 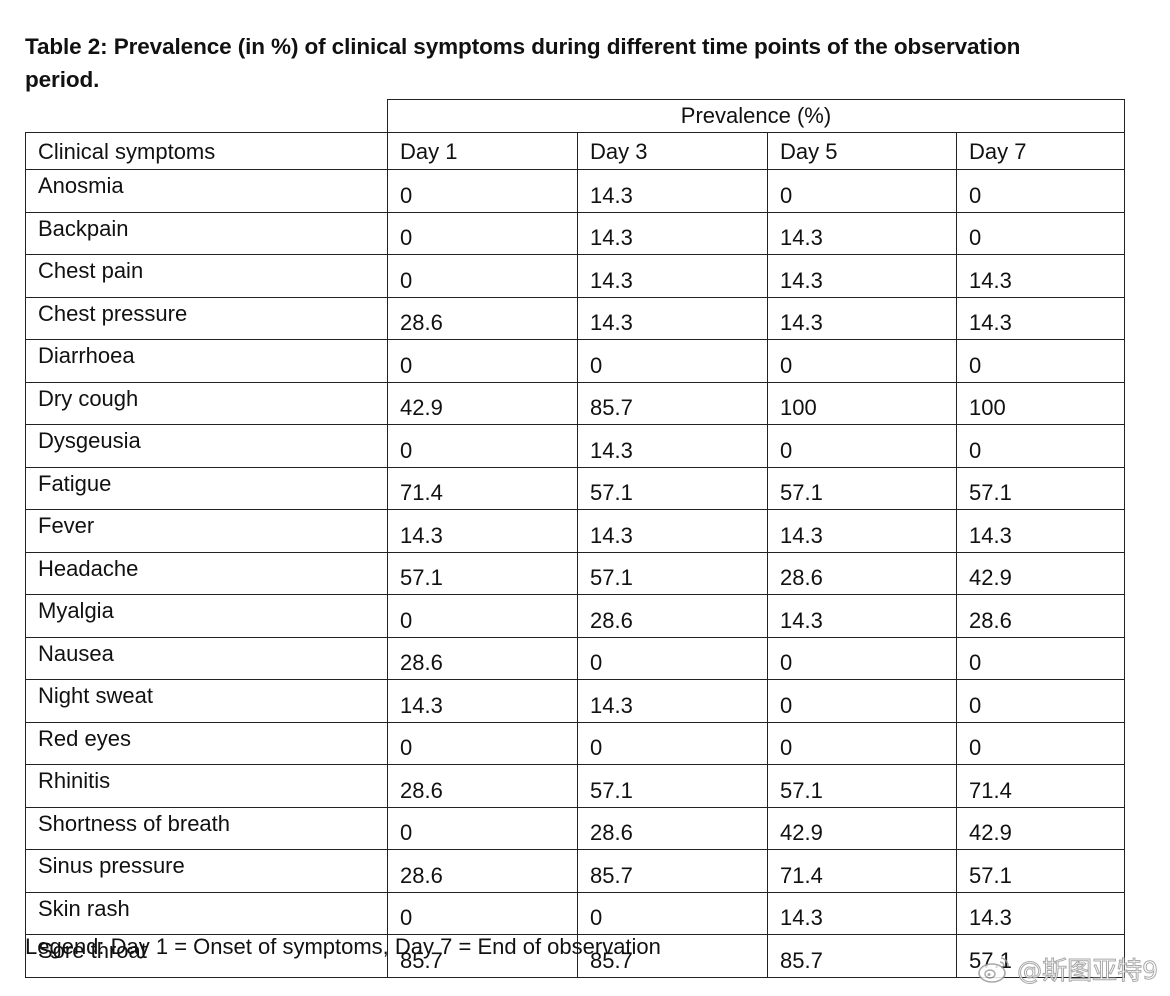 What do you see at coordinates (1040, 151) in the screenshot?
I see `column-header-day-7: Day 7` at bounding box center [1040, 151].